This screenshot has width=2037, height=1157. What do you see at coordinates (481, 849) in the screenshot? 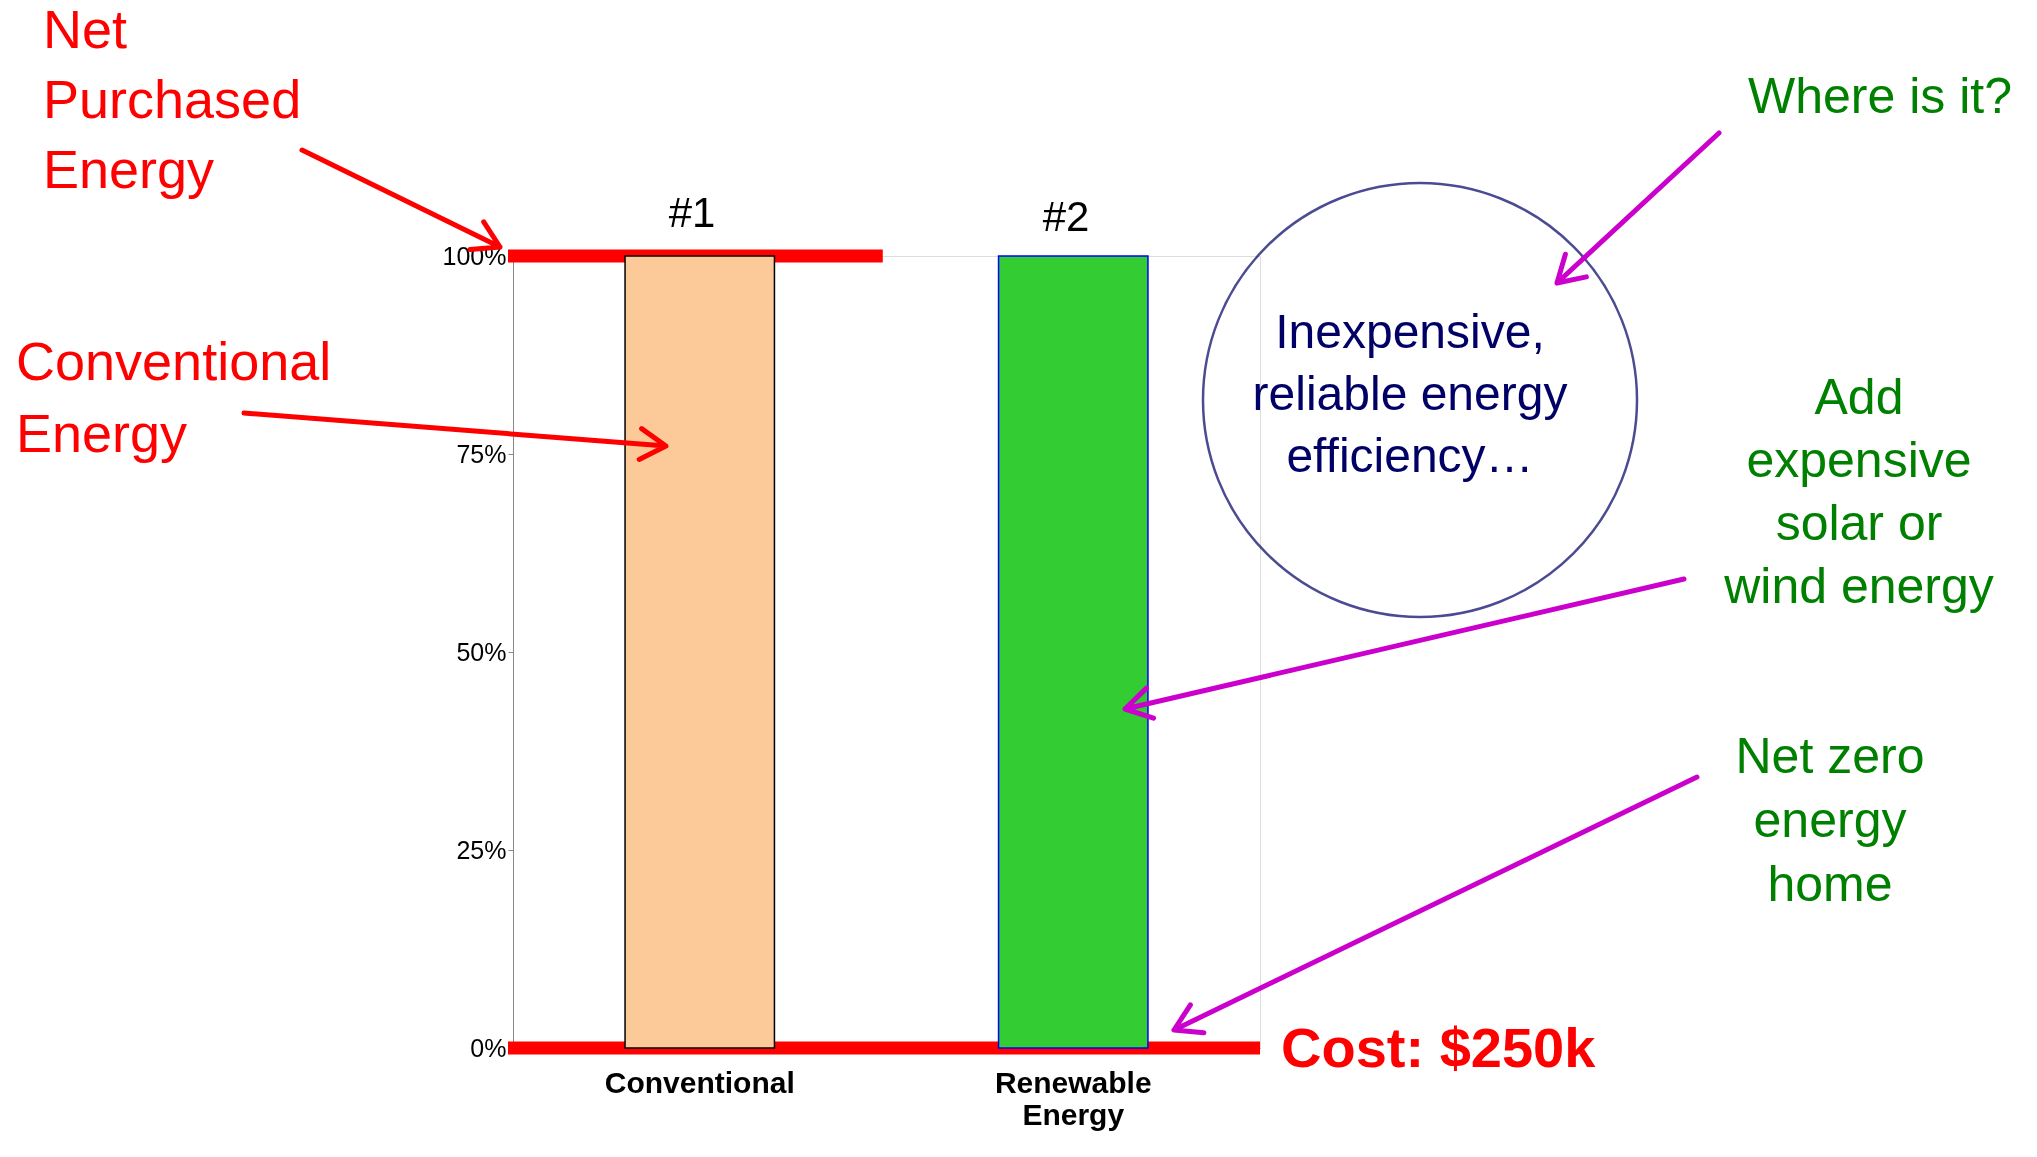
I see `y-tick-label: 25%` at bounding box center [481, 849].